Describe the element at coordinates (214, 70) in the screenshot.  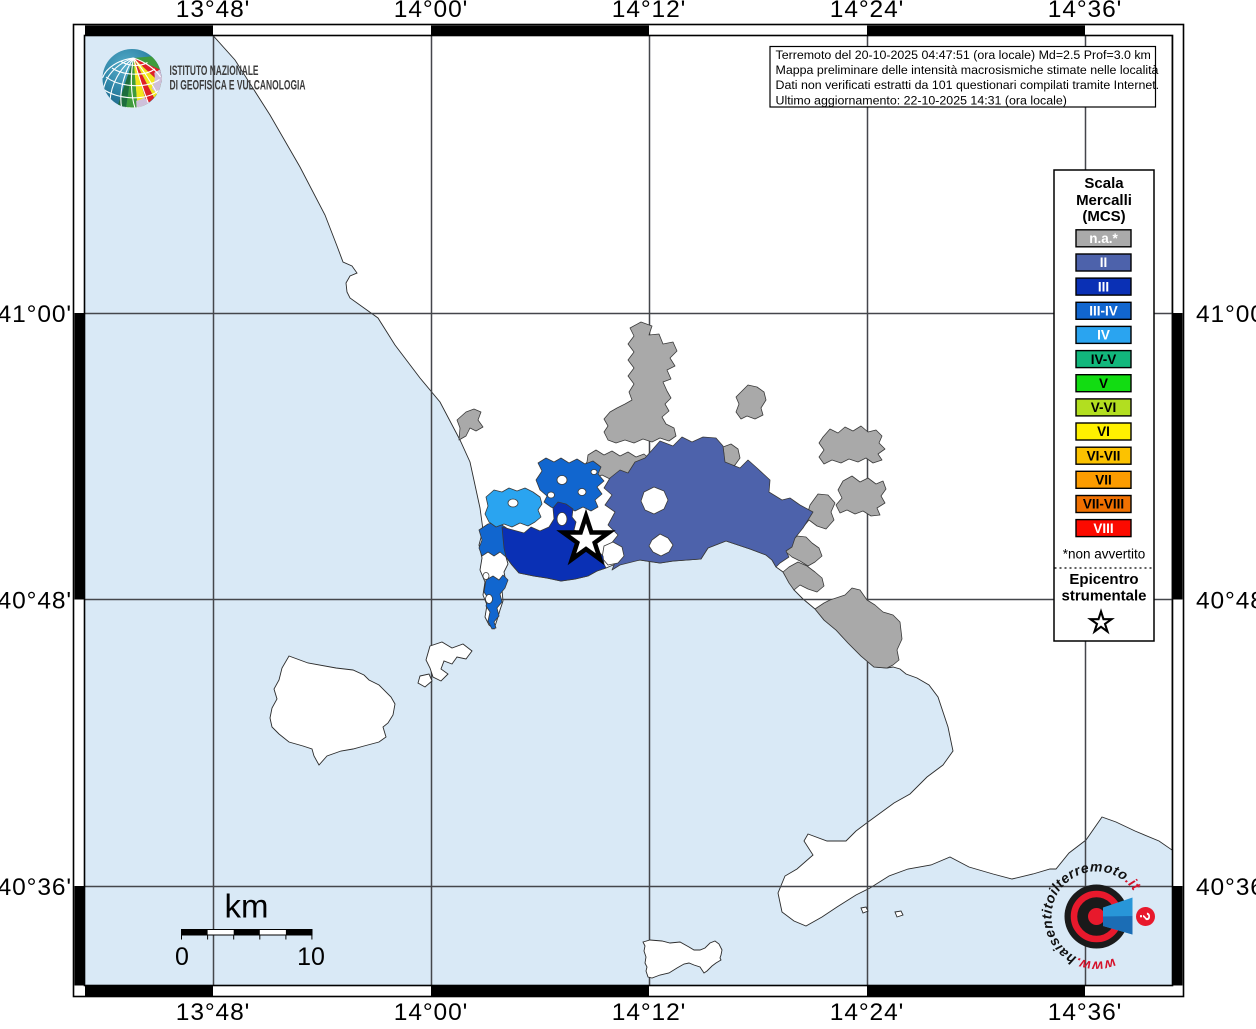
I see `svg-text: ISTITUTO NAZIONALE` at that location.